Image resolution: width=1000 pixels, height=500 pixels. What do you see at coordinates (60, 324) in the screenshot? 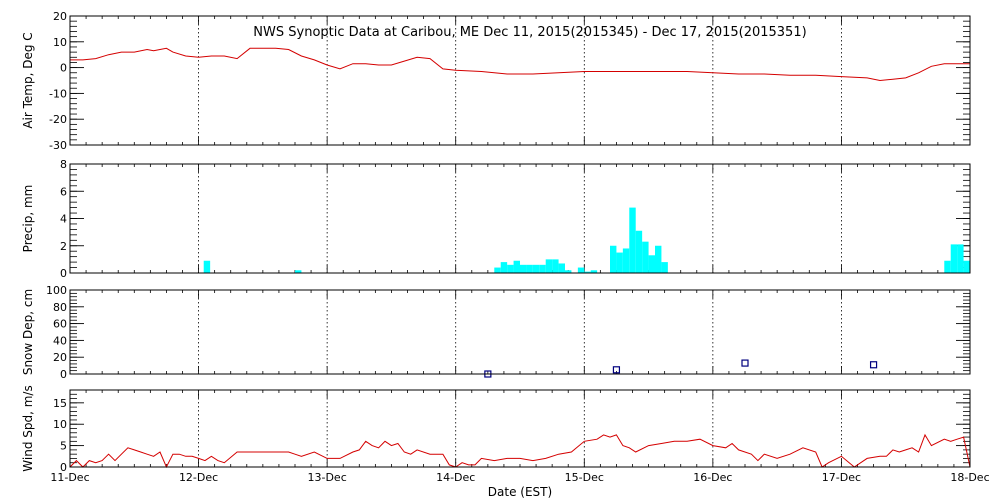
I see `y-tick-label: 60` at bounding box center [60, 324].